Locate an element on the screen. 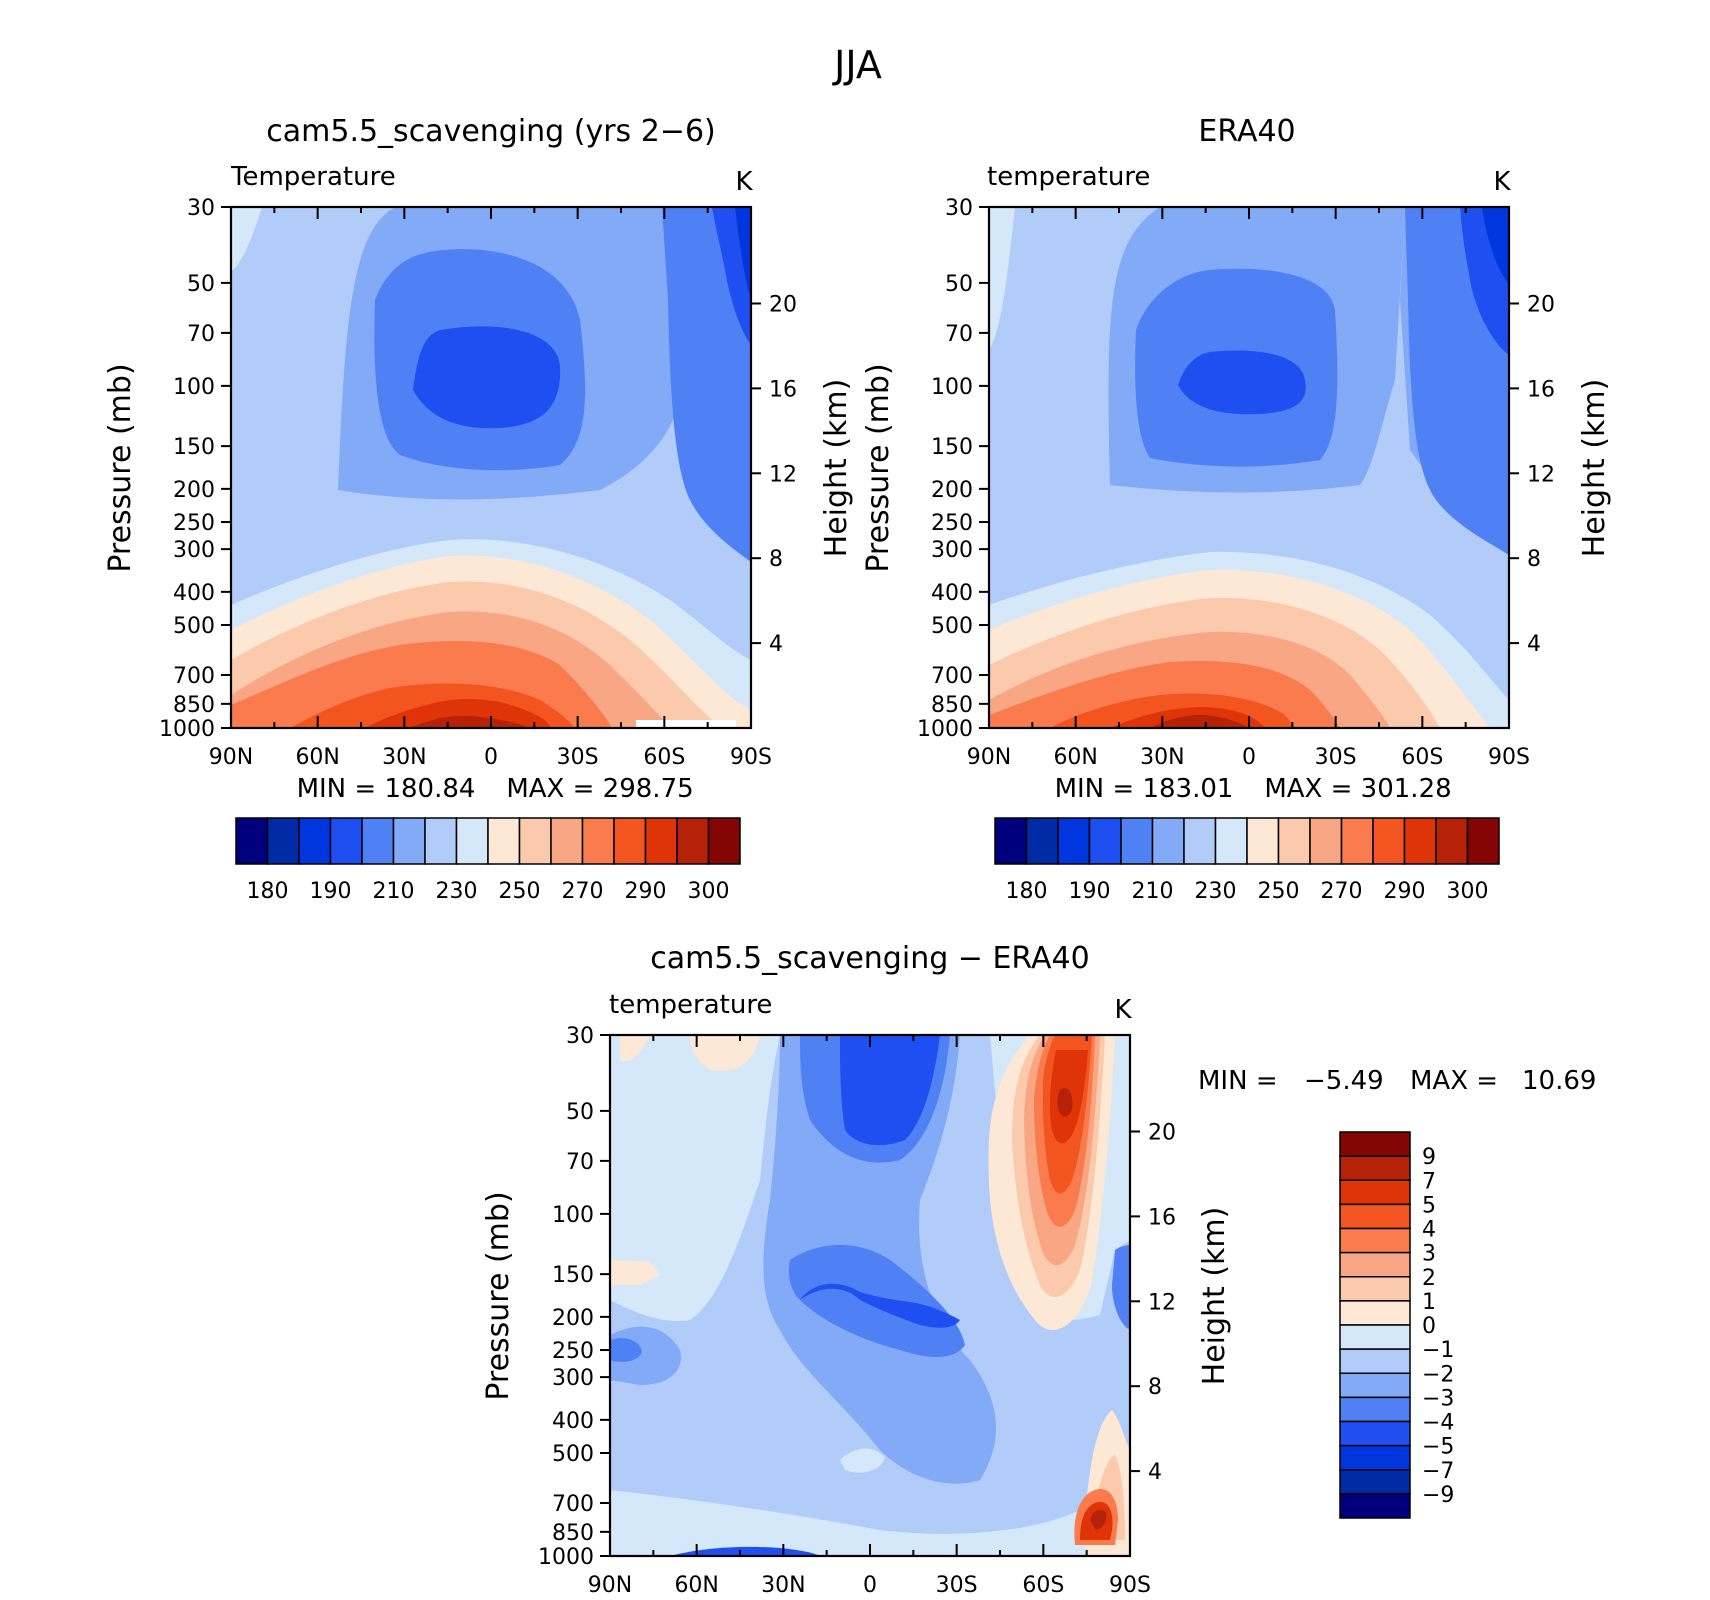 The image size is (1710, 1600). panel-model-colorbar: 180 190 210 230 250 270 290 300 is located at coordinates (488, 860).